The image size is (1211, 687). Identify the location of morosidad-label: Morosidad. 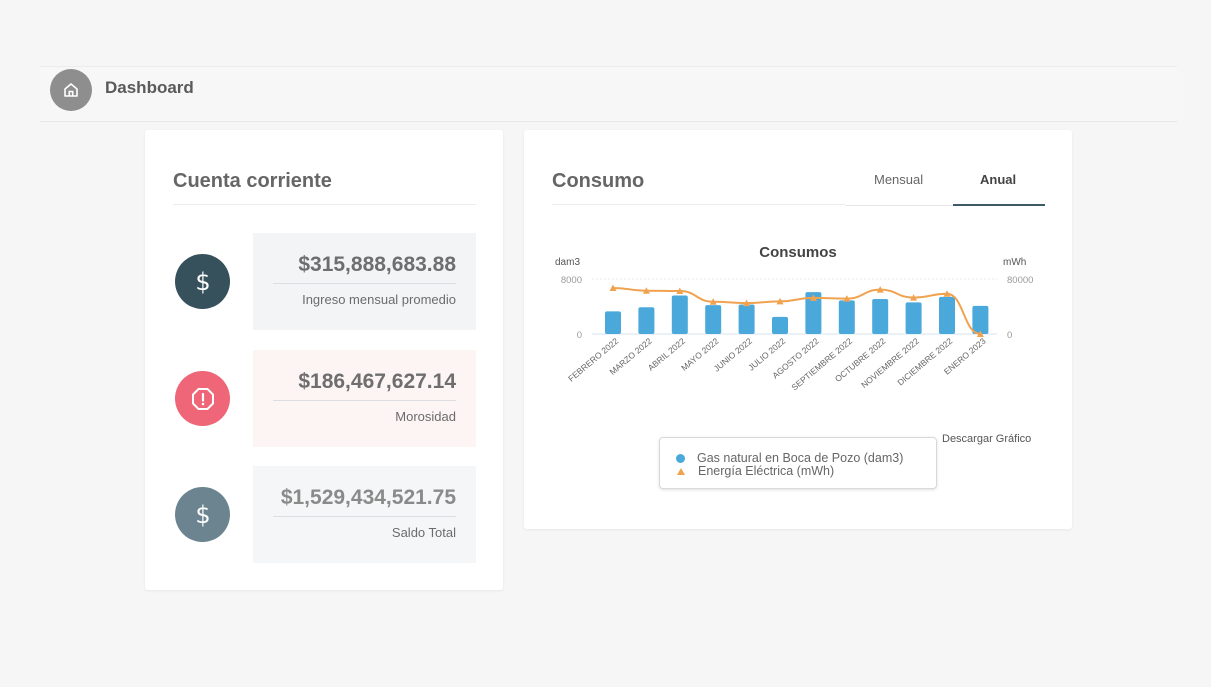
(425, 416).